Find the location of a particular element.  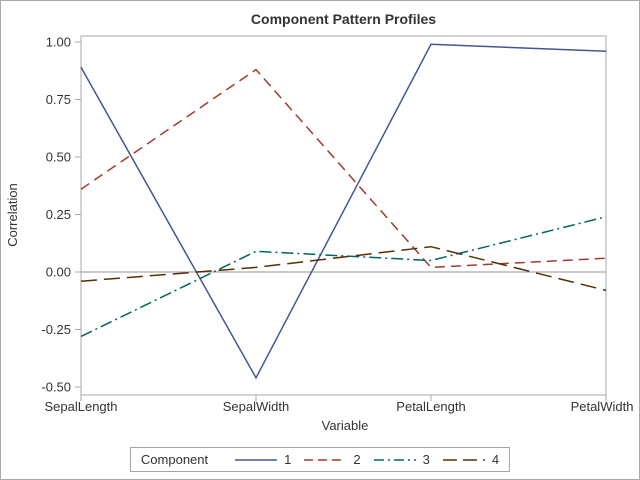

y-axis-title: Correlation is located at coordinates (12, 215).